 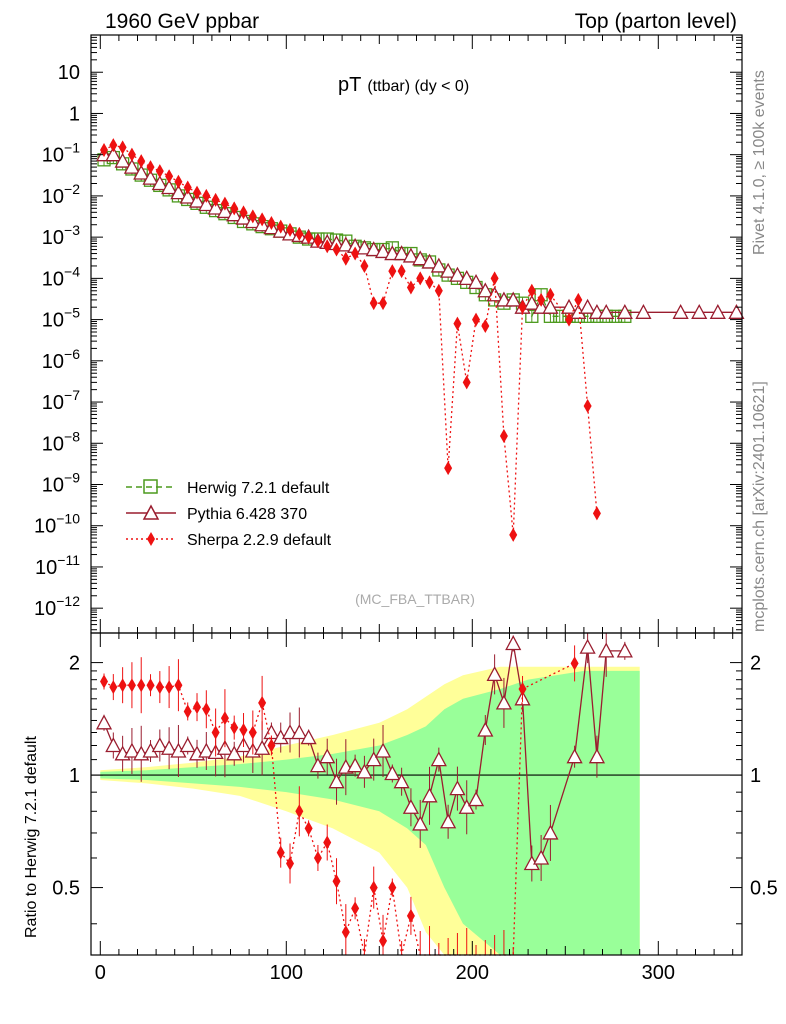 What do you see at coordinates (415, 599) in the screenshot?
I see `analysis-watermark: (MC_FBA_TTBAR)` at bounding box center [415, 599].